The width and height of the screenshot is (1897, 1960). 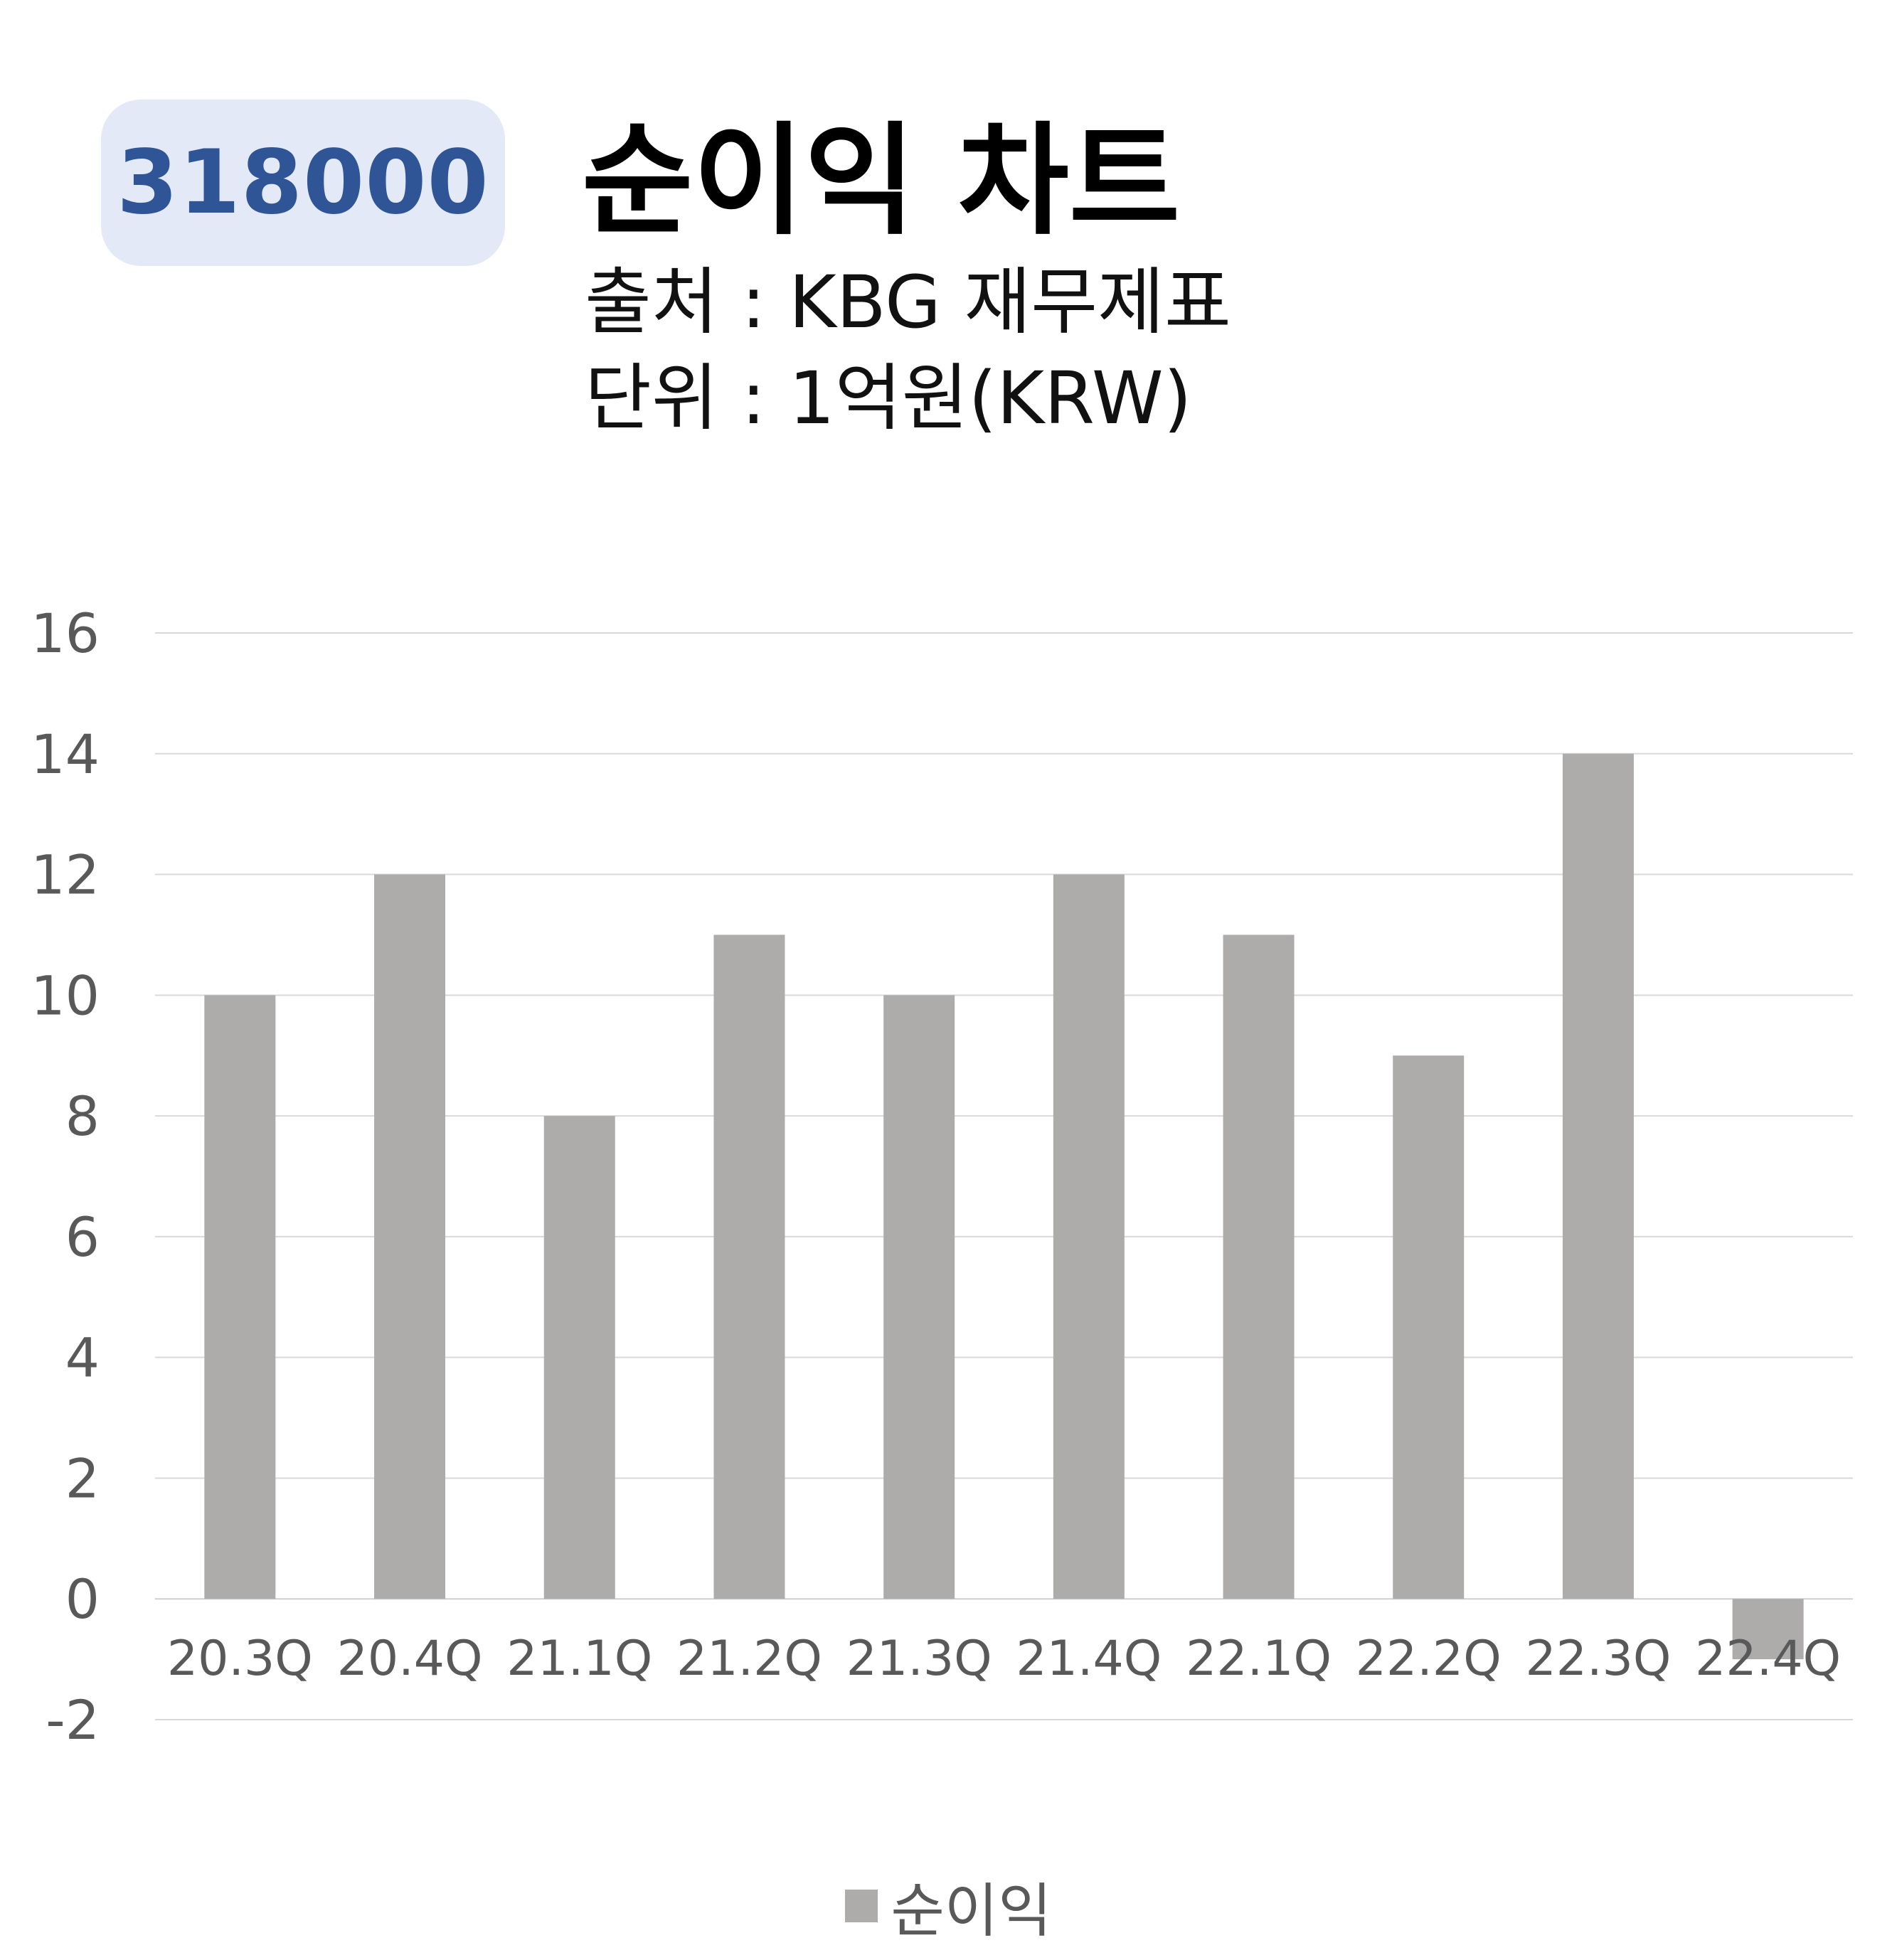 I want to click on legend-swatch, so click(x=862, y=1905).